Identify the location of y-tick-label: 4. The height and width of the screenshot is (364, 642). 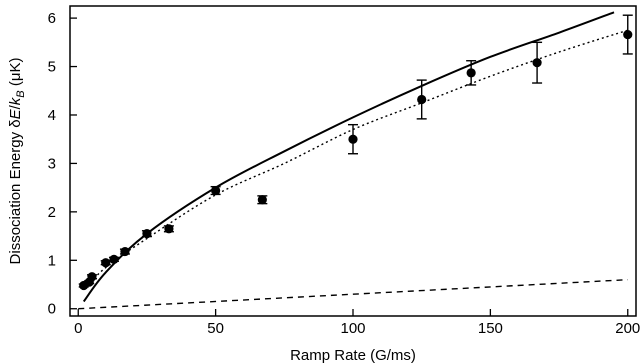
(52, 115).